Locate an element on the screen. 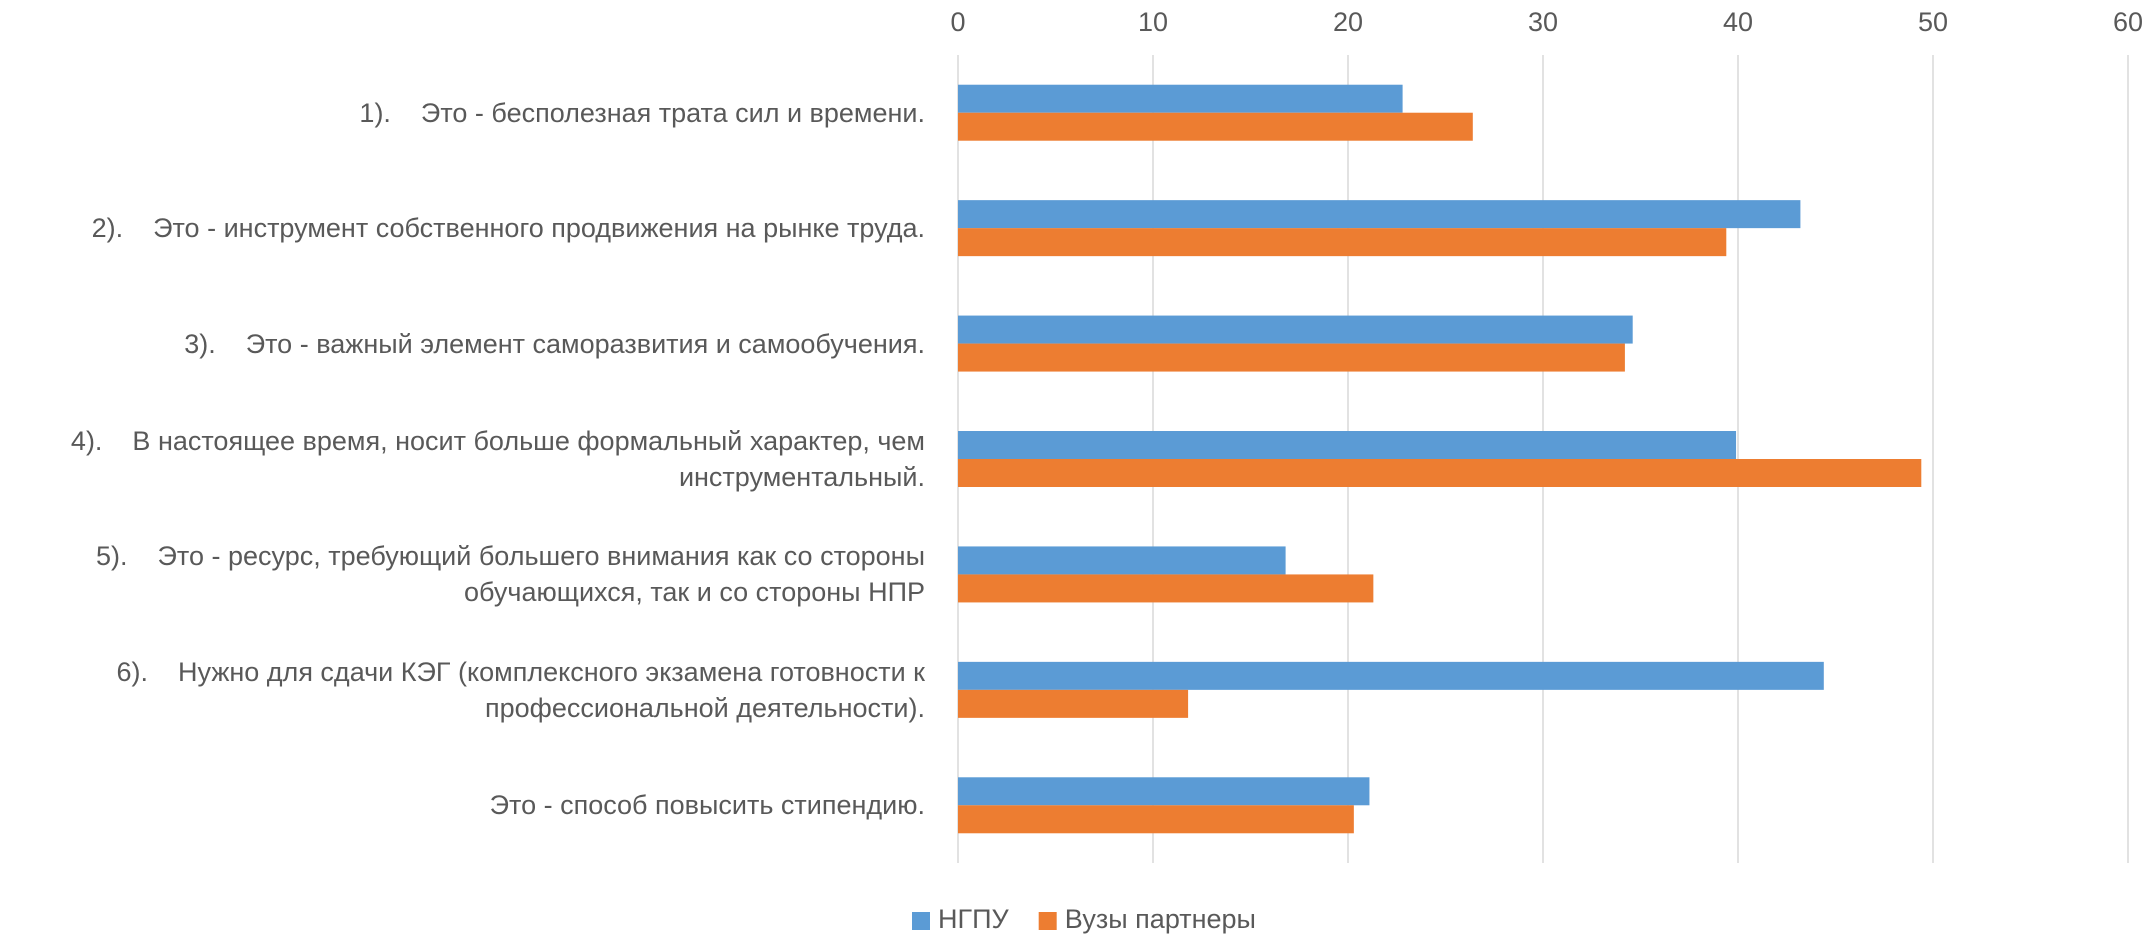  x-tick-label: 20 is located at coordinates (1348, 22).